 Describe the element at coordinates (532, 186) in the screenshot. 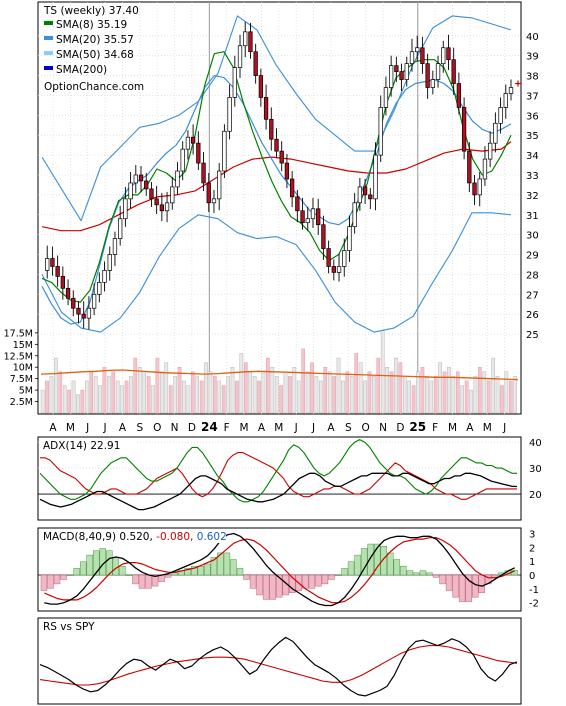

I see `price-y-ticks: 25 26 27 28 29 30 31 32 33 34 35 36 37 38 39 40` at that location.